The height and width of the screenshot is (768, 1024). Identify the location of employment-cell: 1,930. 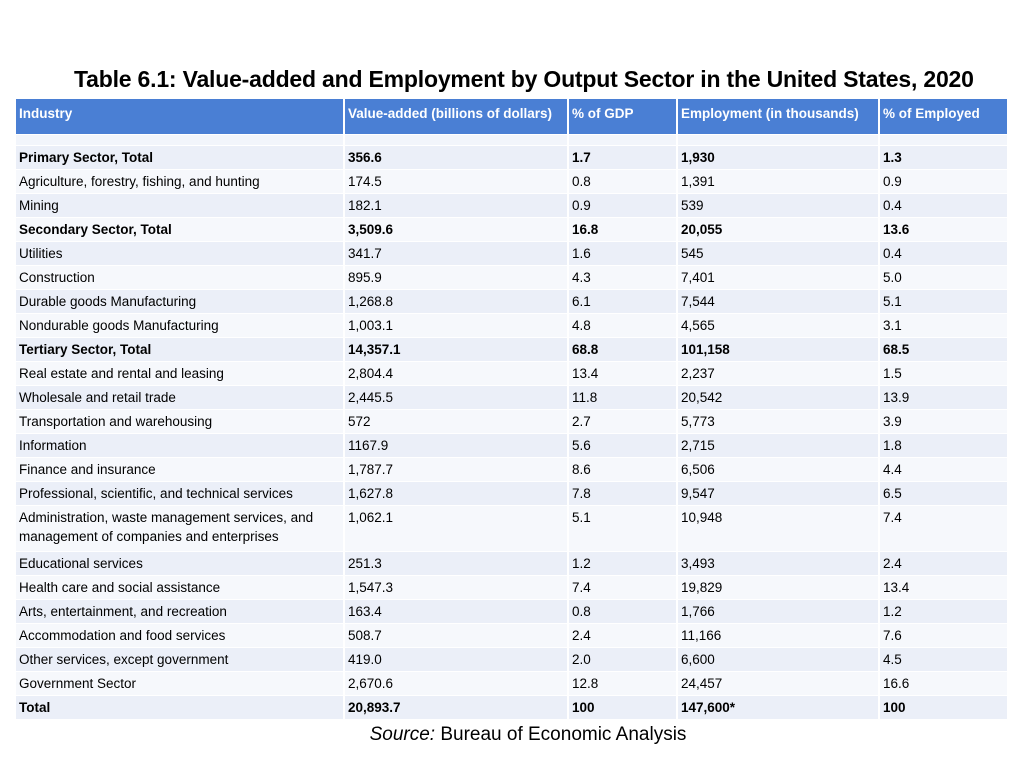
(778, 156).